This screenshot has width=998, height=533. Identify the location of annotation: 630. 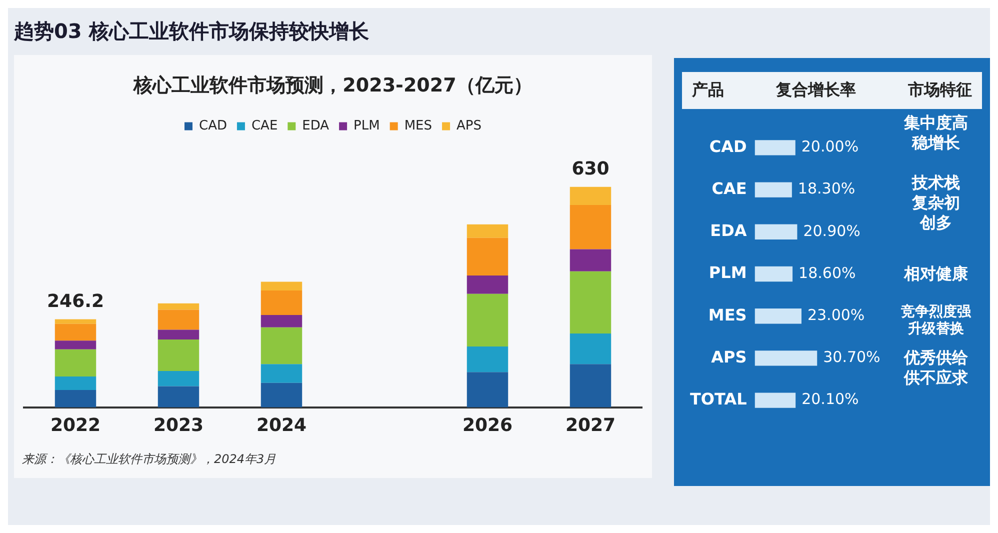
(591, 169).